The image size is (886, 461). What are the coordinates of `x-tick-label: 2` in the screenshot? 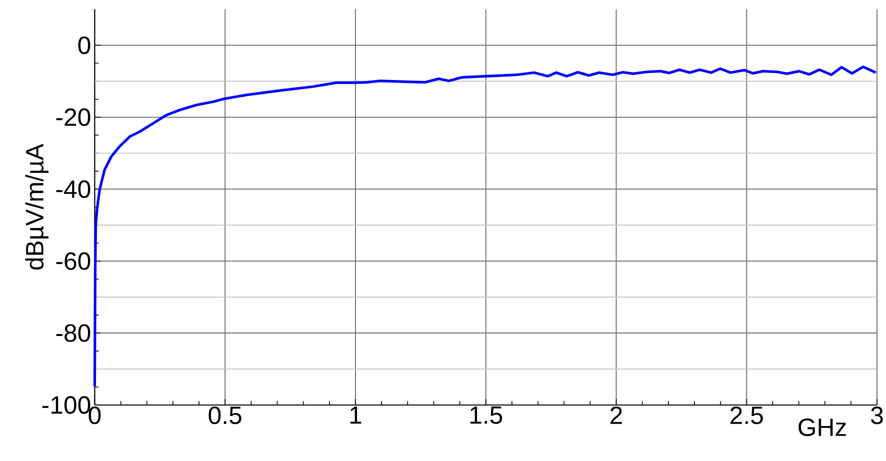 It's located at (616, 415).